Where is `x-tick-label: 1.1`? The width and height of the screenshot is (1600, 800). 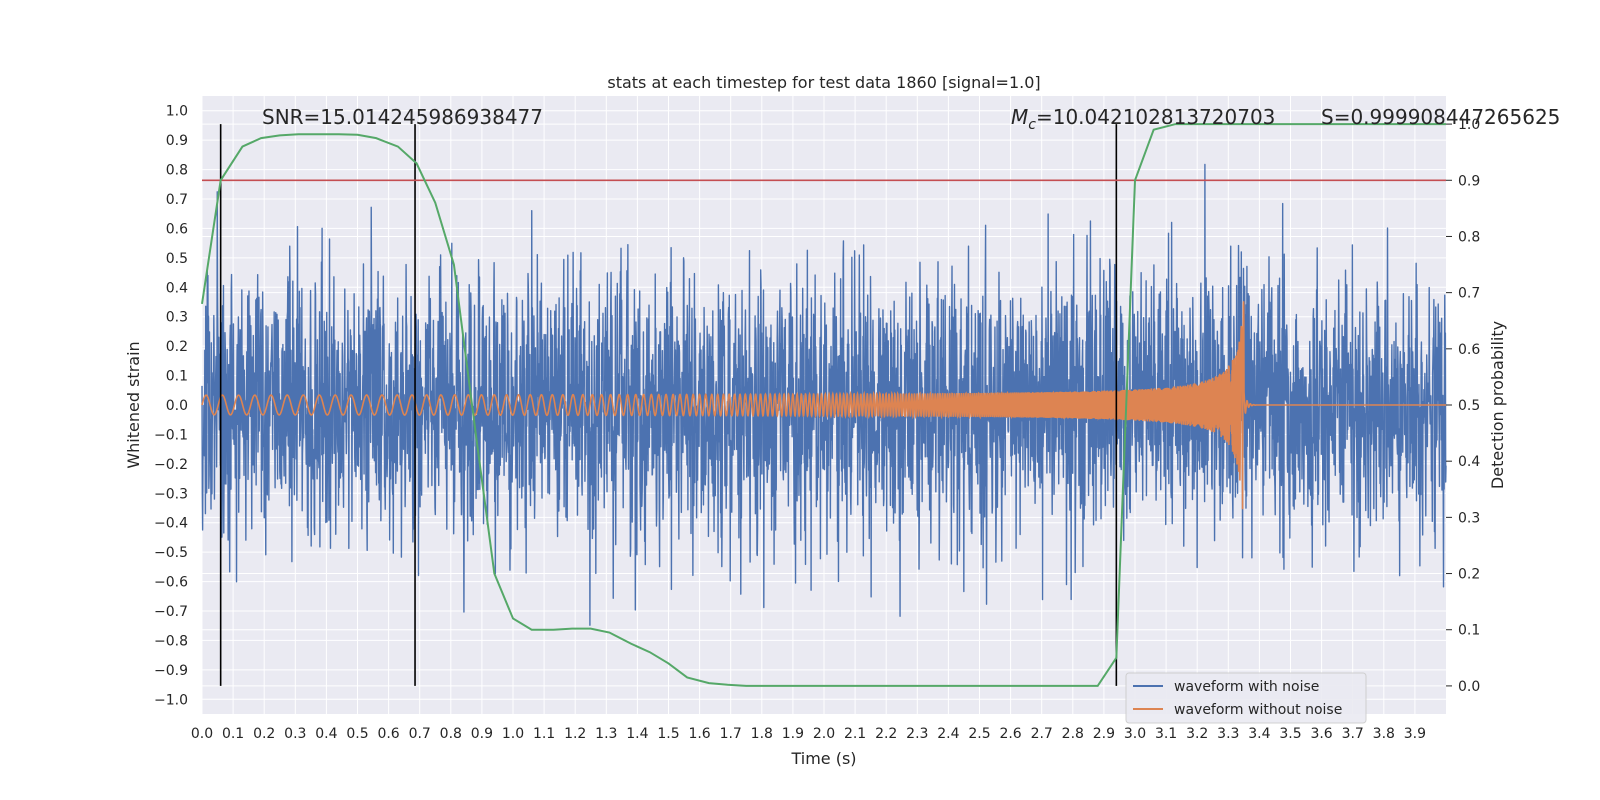
x-tick-label: 1.1 is located at coordinates (544, 734).